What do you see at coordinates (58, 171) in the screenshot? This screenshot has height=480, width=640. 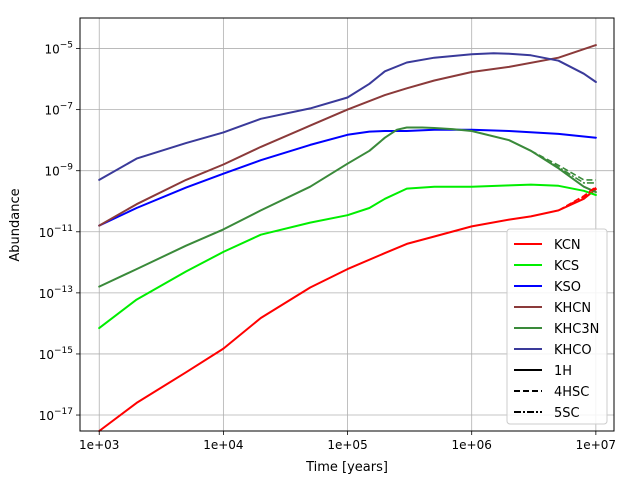 I see `y-tick-label: 10⁻⁹` at bounding box center [58, 171].